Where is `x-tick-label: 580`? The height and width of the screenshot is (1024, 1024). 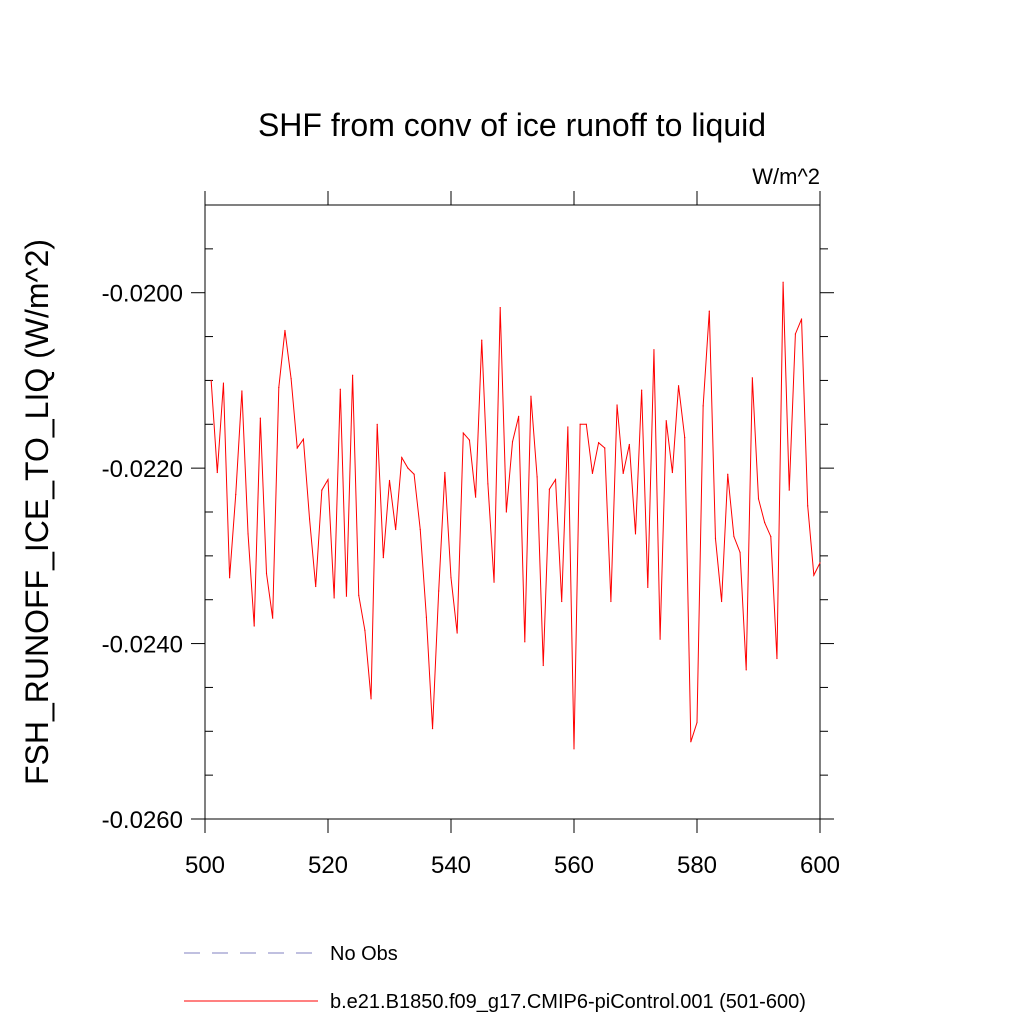
x-tick-label: 580 is located at coordinates (697, 865).